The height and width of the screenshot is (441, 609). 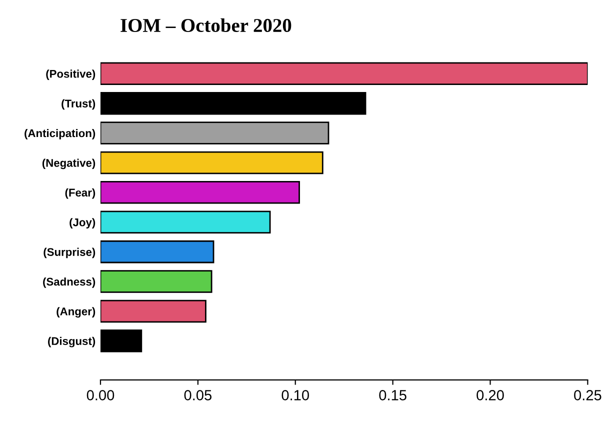 I want to click on y-tick-label: (Anticipation), so click(x=60, y=134).